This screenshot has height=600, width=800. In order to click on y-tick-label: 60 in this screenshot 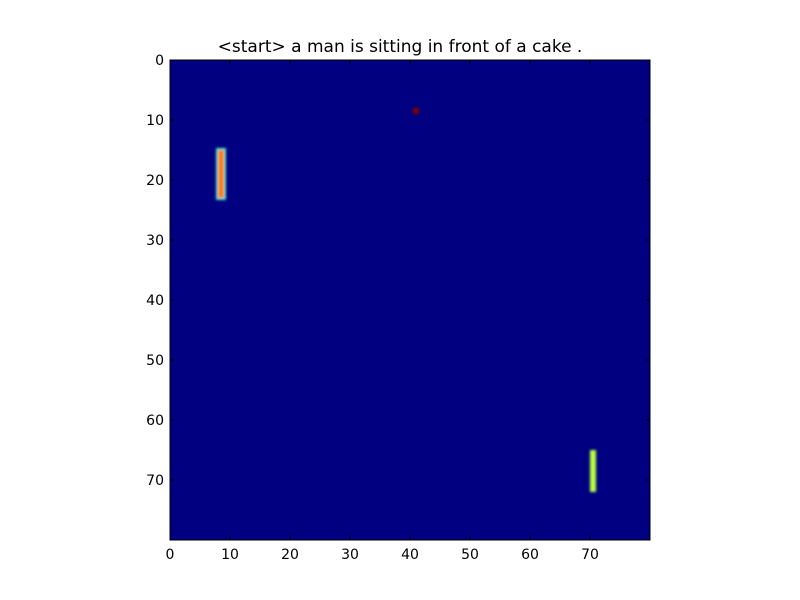, I will do `click(155, 421)`.